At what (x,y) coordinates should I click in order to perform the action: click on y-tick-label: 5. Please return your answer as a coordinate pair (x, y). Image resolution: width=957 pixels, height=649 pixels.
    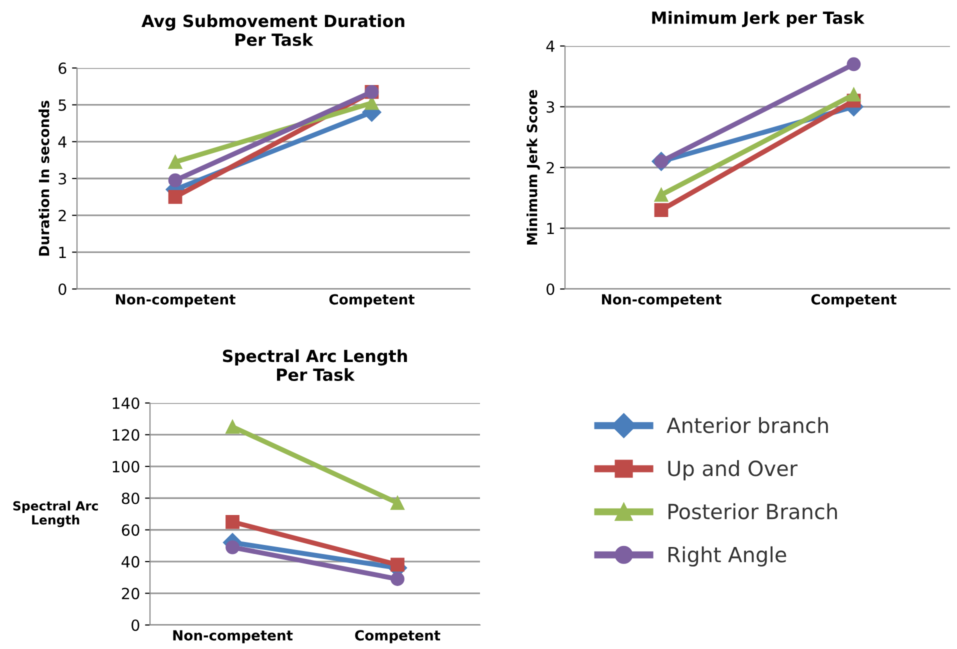
    Looking at the image, I should click on (62, 105).